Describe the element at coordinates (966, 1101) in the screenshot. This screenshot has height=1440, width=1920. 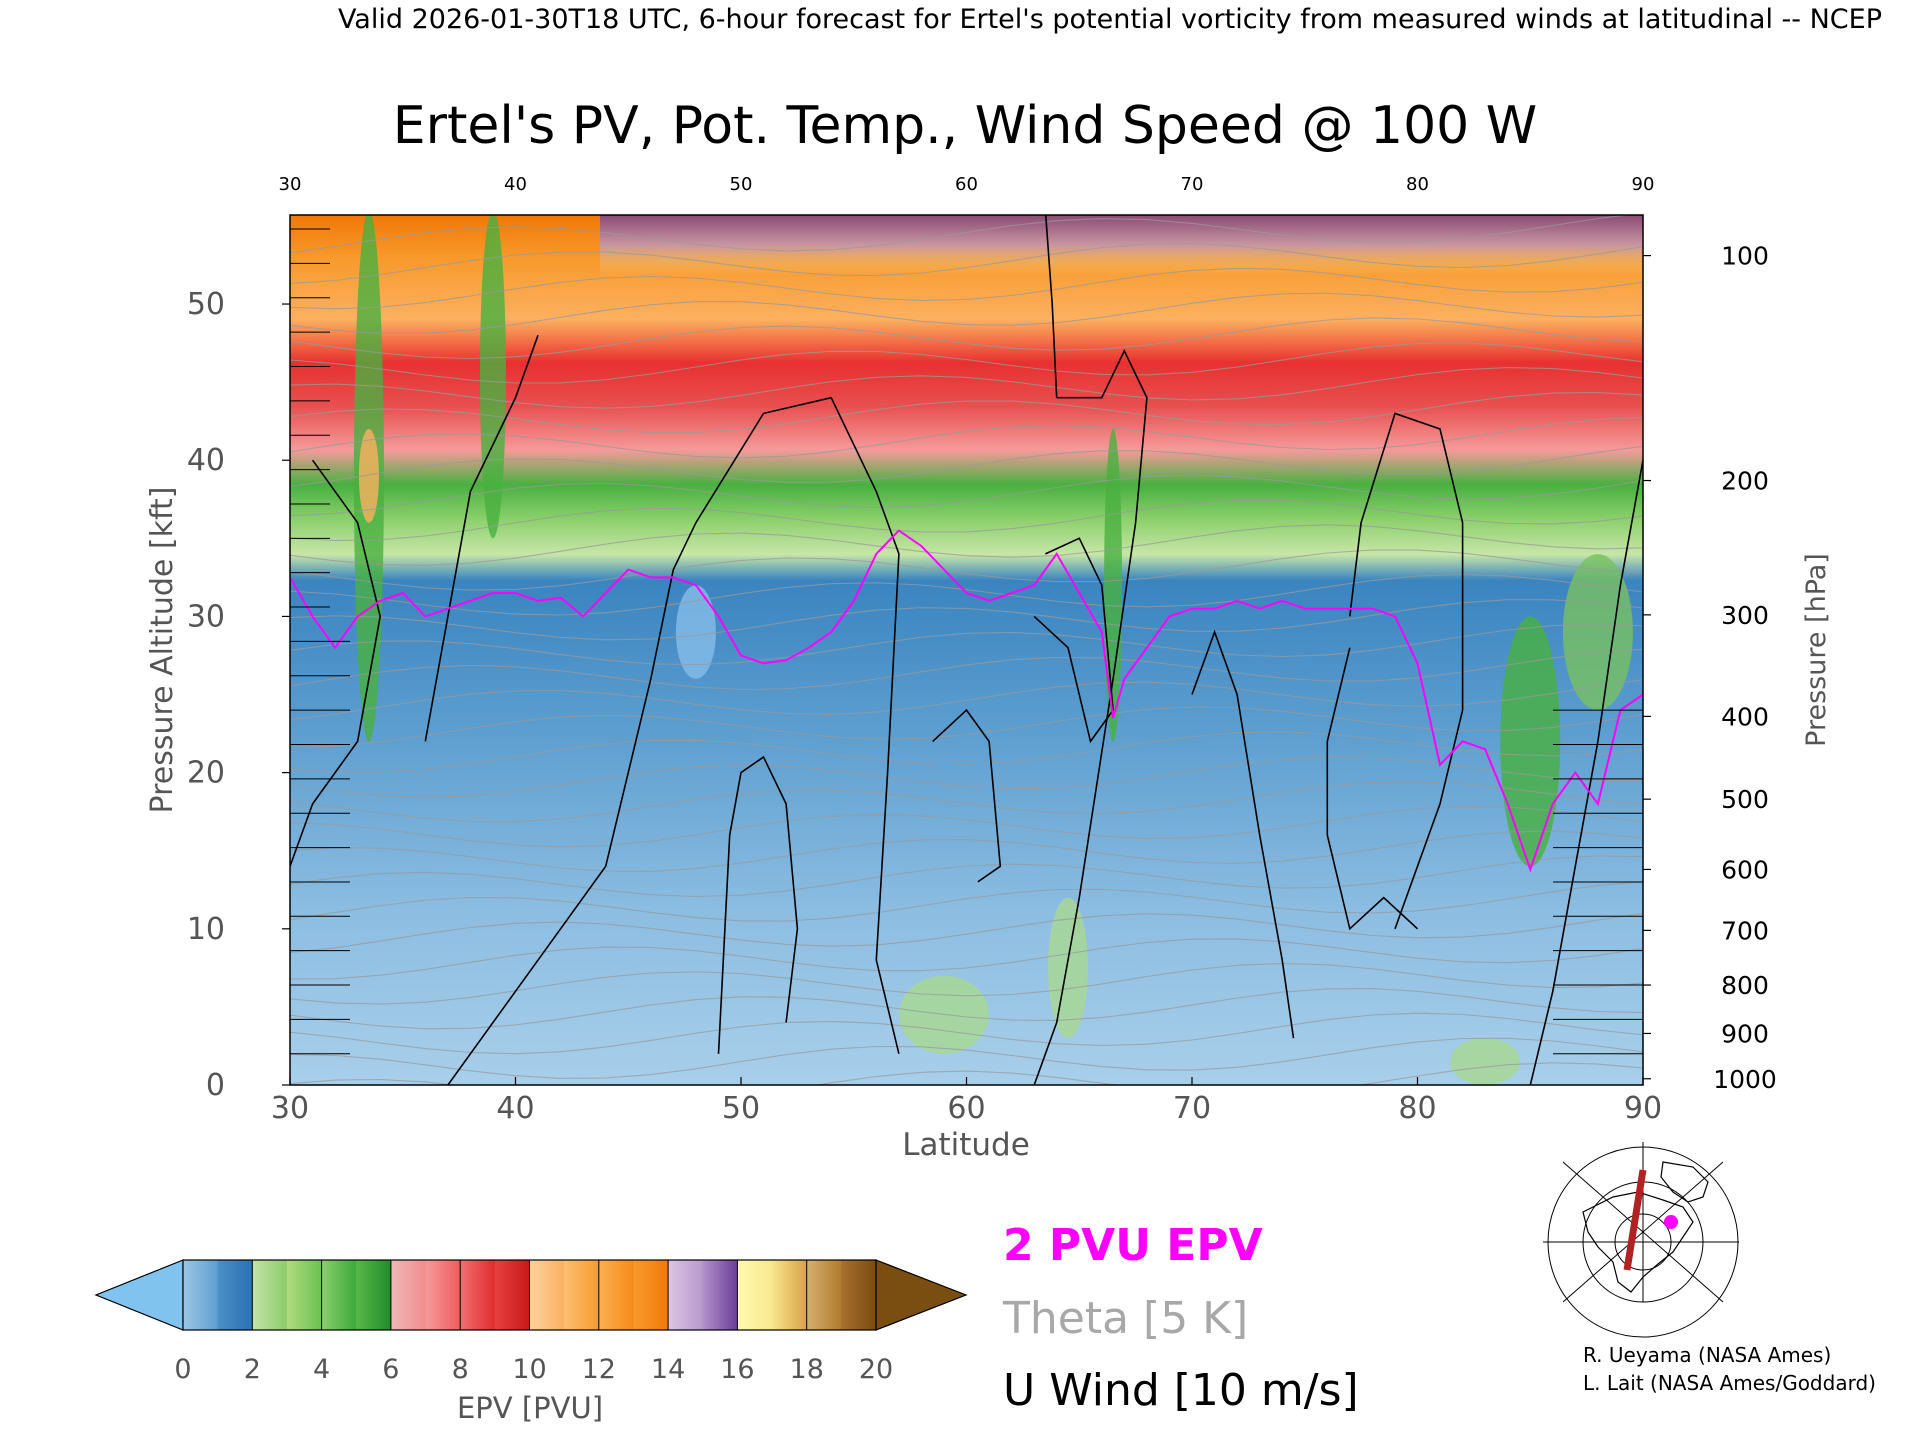
I see `x-axis-bottom: 30 40 50 60 70 80 90` at that location.